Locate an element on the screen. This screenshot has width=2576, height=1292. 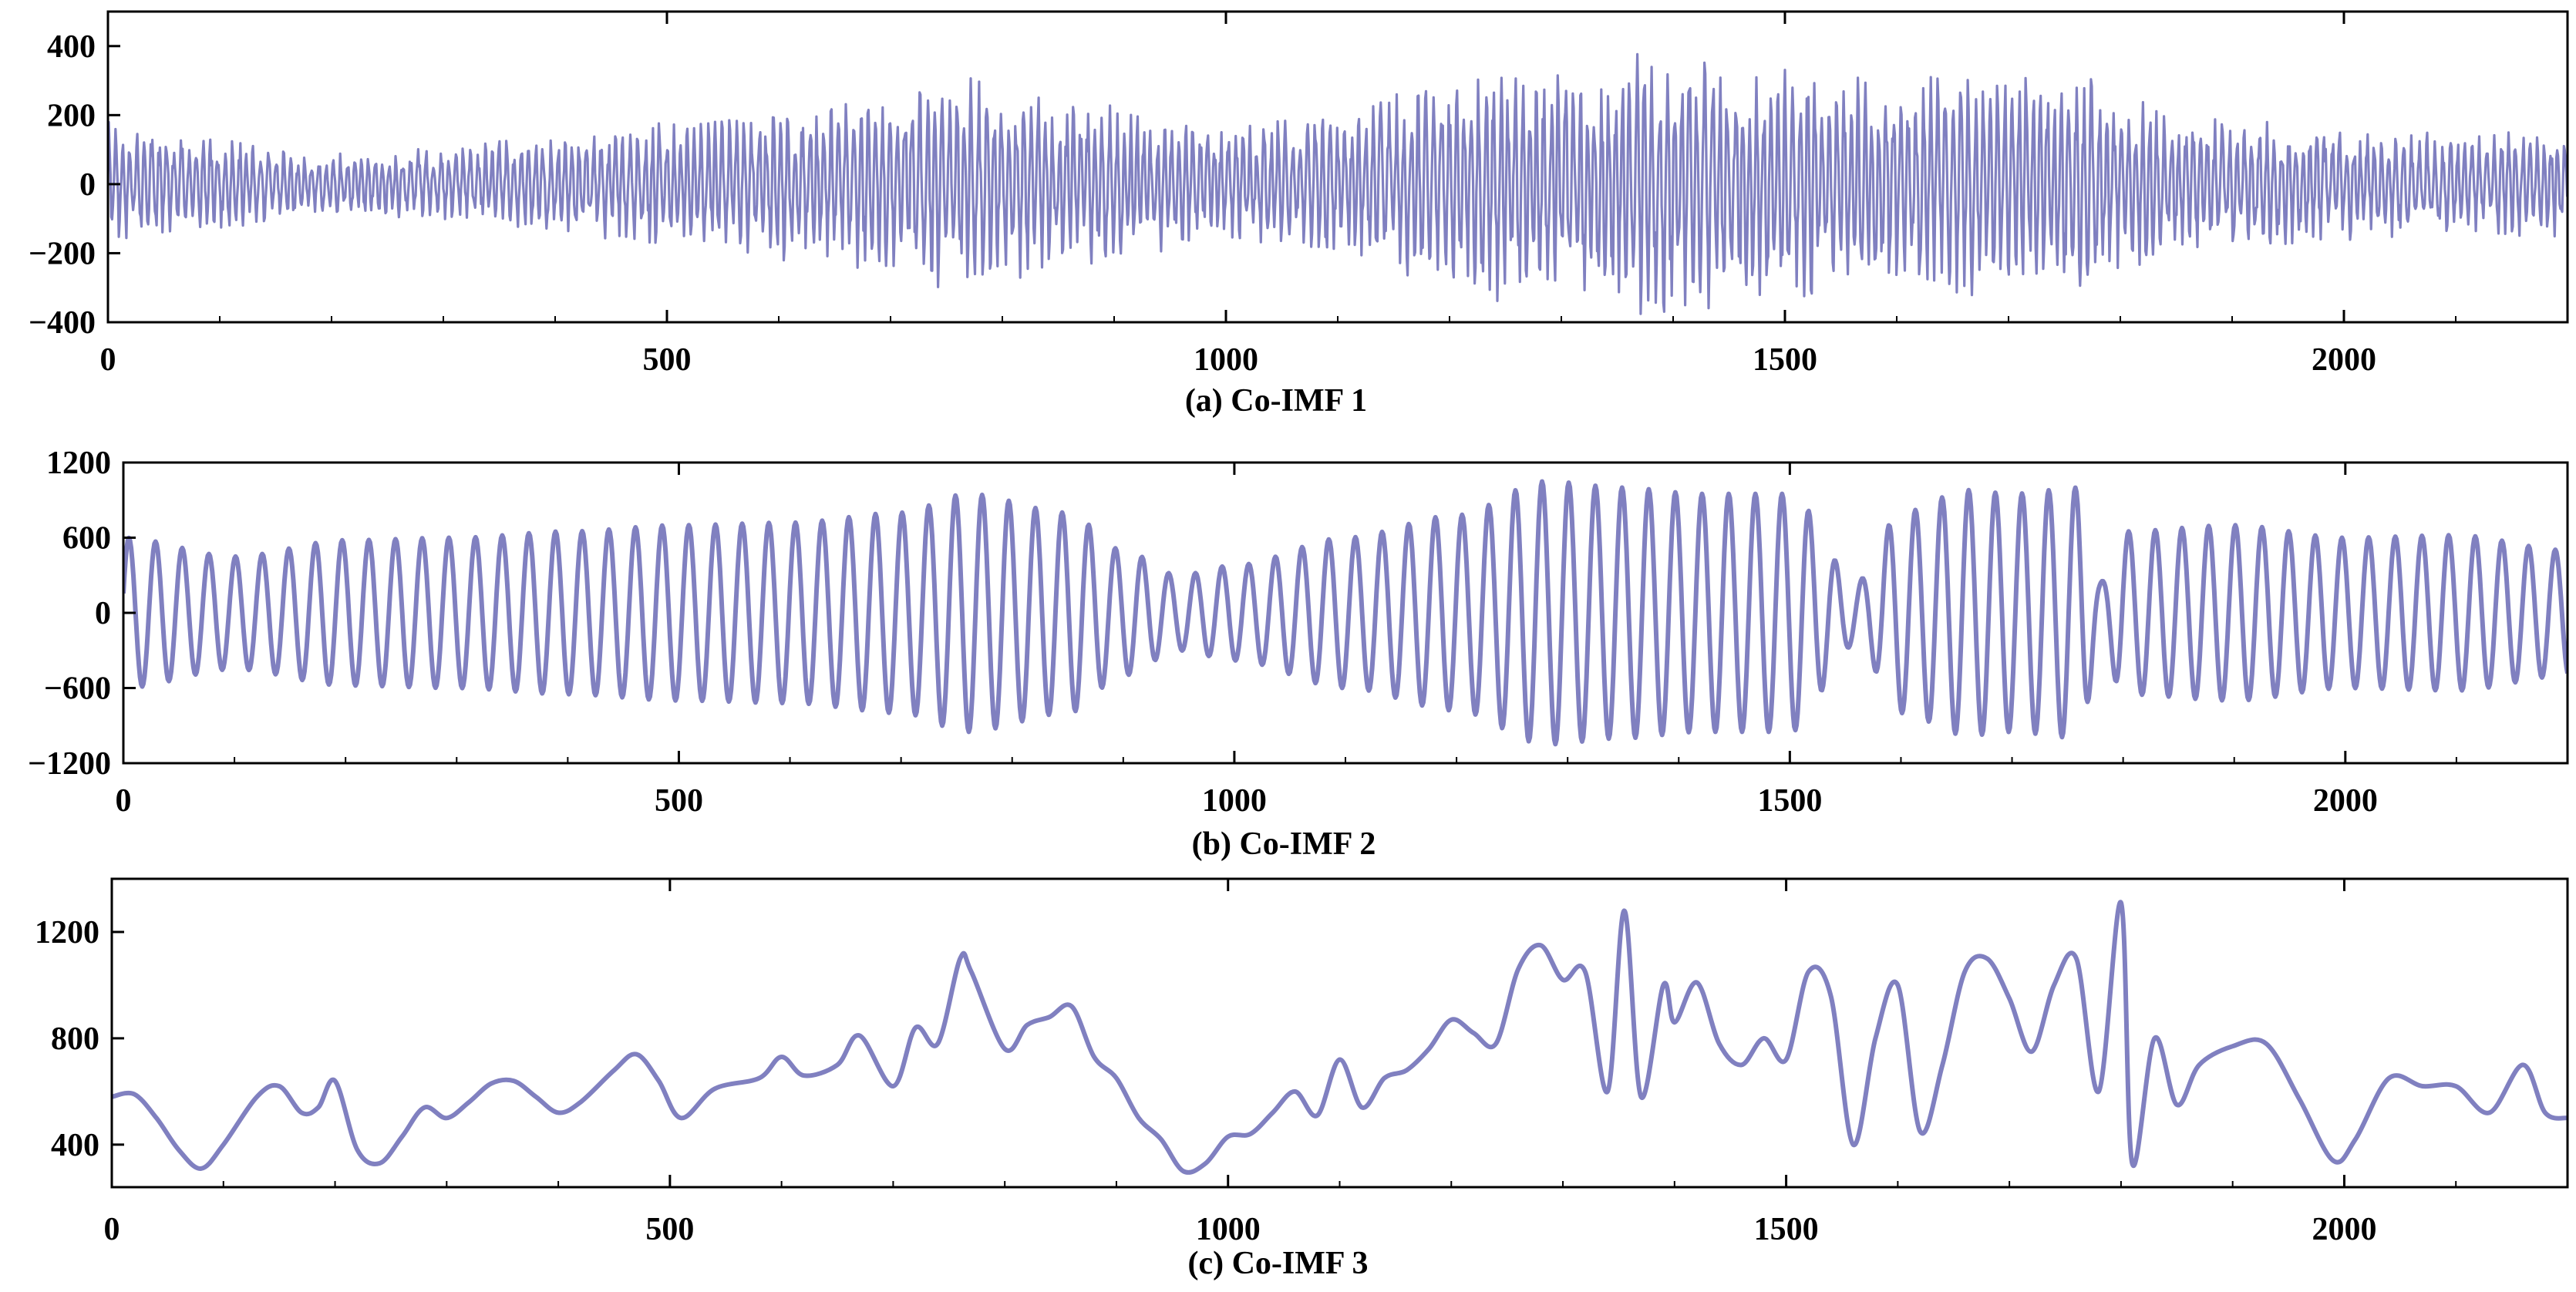
y-tick-label: 800 is located at coordinates (75, 1039).